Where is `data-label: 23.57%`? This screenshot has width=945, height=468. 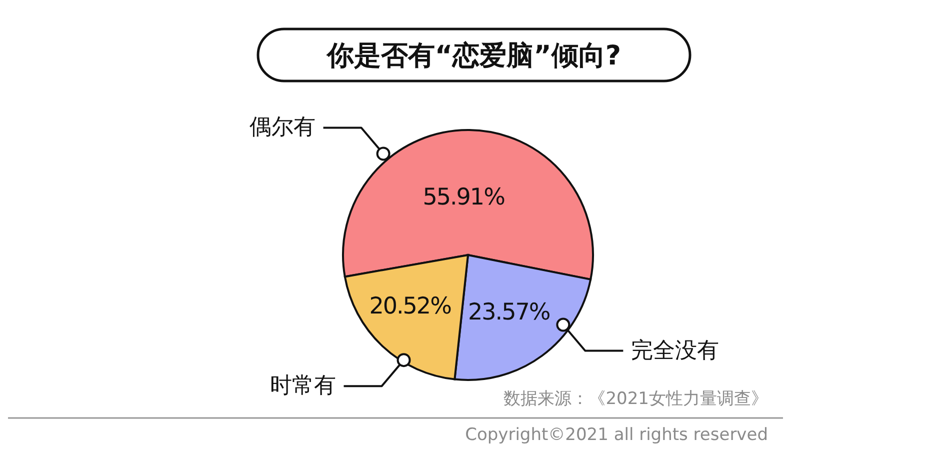
data-label: 23.57% is located at coordinates (509, 312).